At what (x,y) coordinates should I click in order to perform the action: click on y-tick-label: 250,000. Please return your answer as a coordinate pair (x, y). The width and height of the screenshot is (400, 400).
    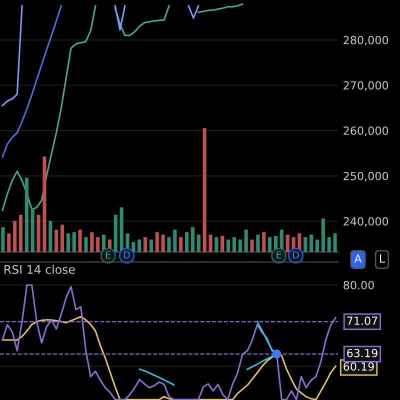
    Looking at the image, I should click on (366, 177).